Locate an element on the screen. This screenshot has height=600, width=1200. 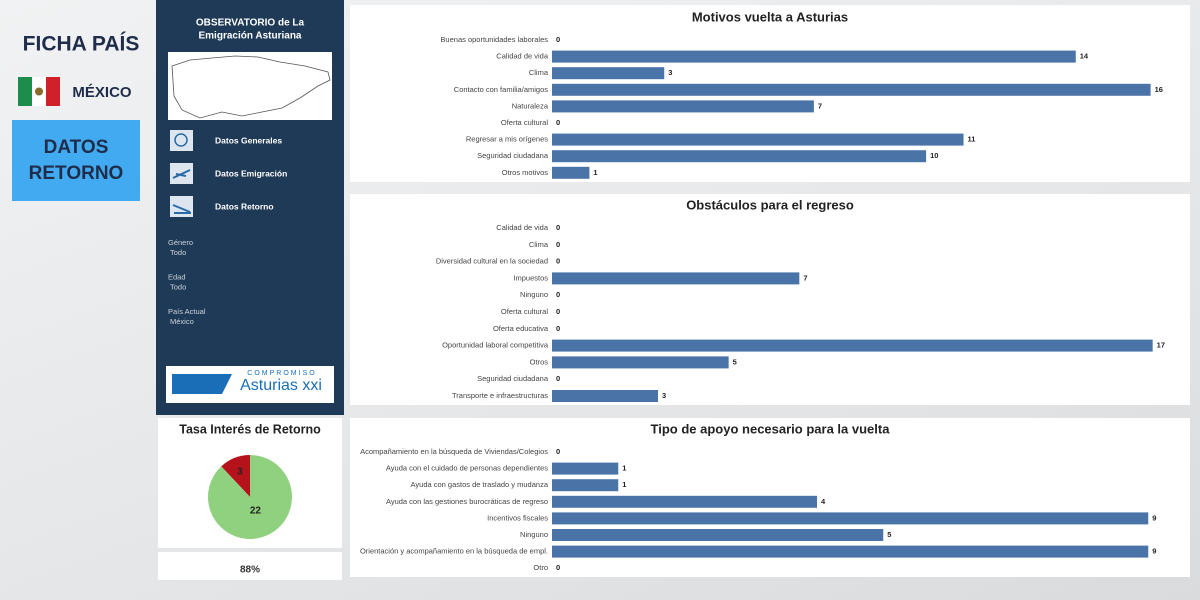
value-label: 10 is located at coordinates (934, 155).